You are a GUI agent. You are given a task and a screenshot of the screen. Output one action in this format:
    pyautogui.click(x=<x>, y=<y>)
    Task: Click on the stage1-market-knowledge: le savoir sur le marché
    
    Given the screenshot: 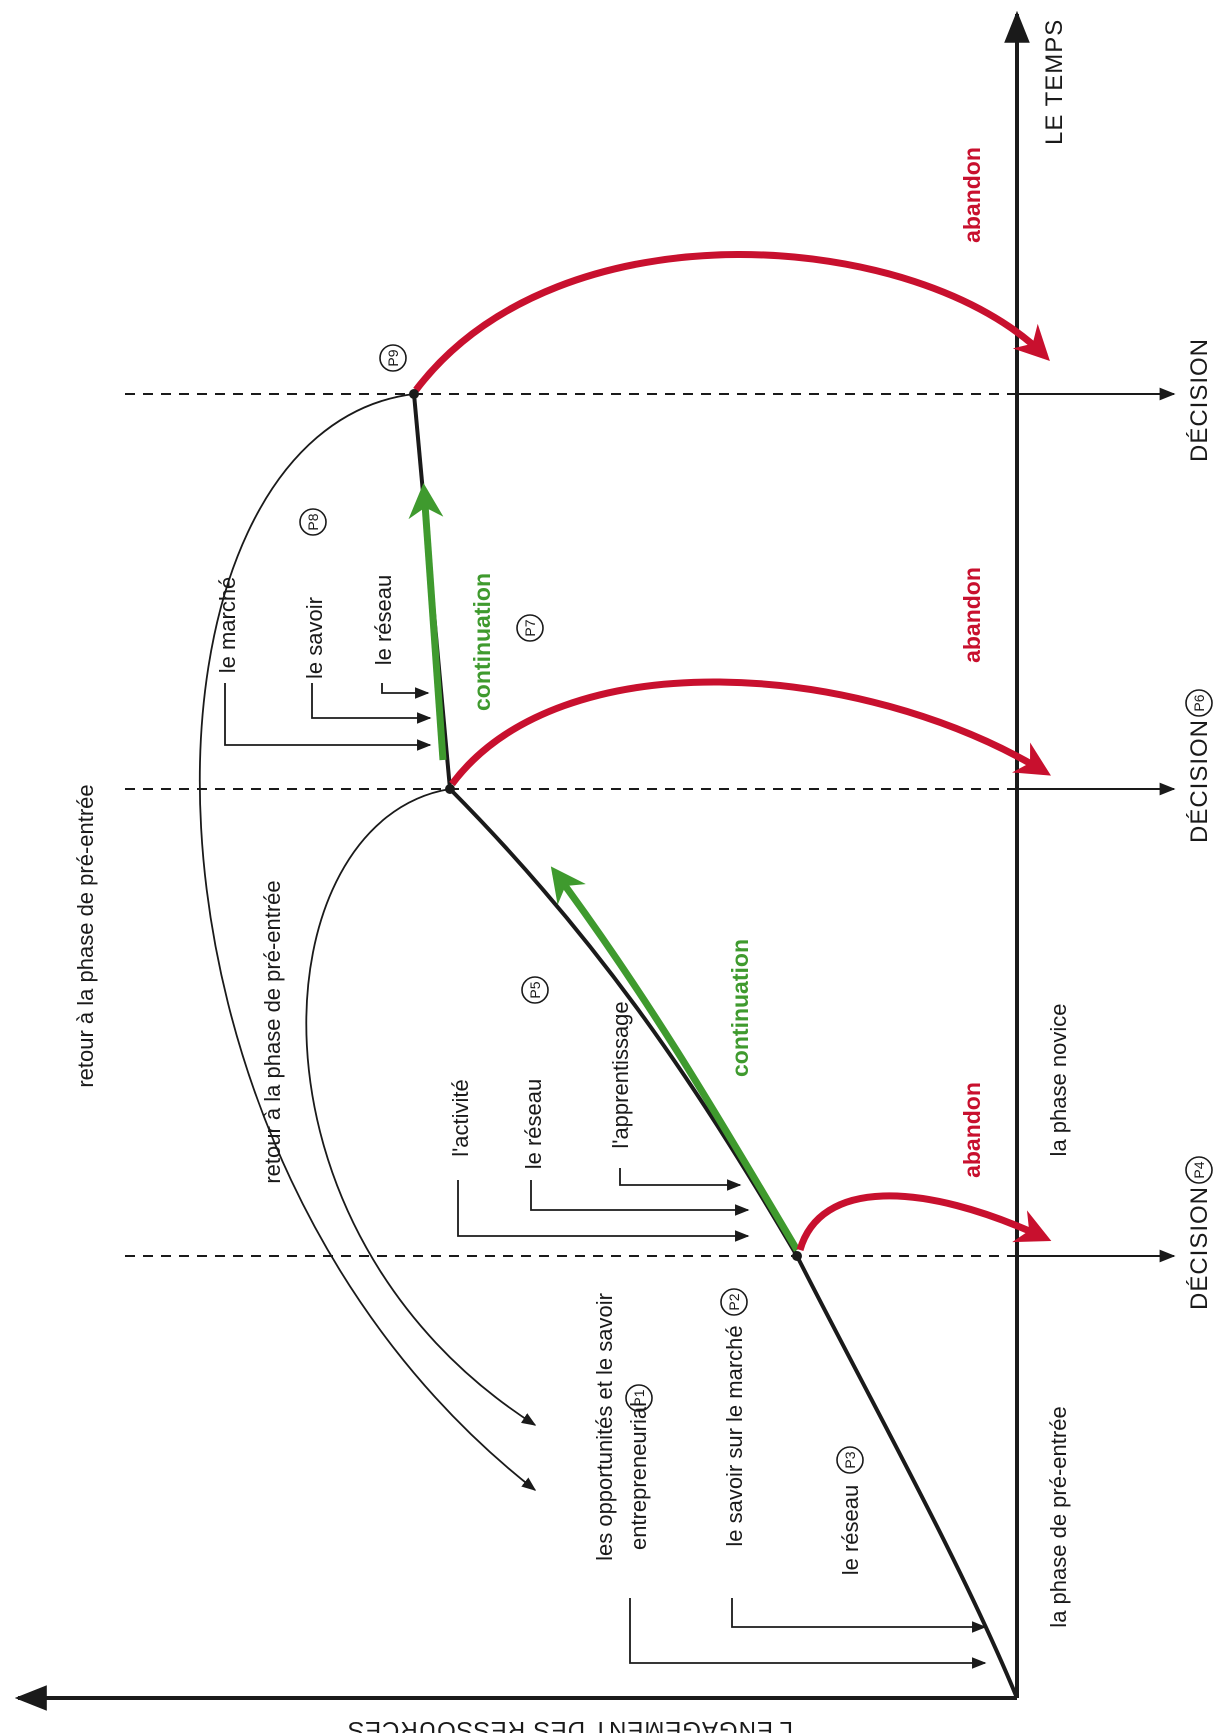 What is the action you would take?
    pyautogui.click(x=734, y=1435)
    